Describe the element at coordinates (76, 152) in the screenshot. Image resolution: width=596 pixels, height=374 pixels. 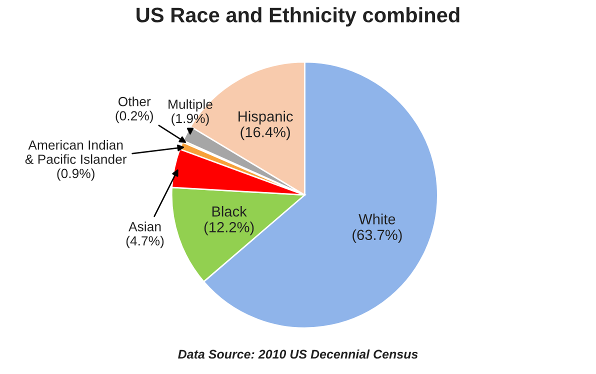
I see `slice-label: American Indian & Pacific Islander` at that location.